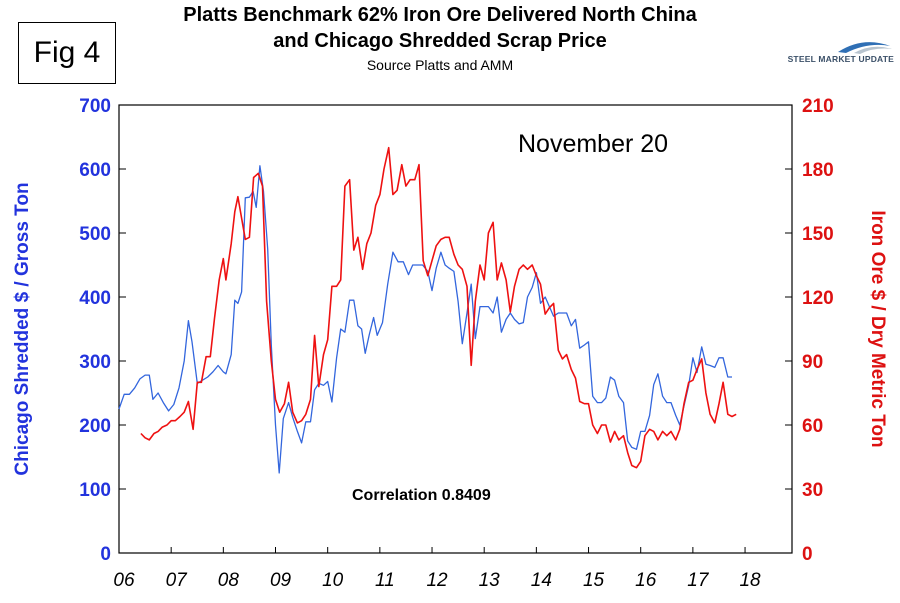 The width and height of the screenshot is (900, 603). I want to click on annotation-date: November 20, so click(593, 144).